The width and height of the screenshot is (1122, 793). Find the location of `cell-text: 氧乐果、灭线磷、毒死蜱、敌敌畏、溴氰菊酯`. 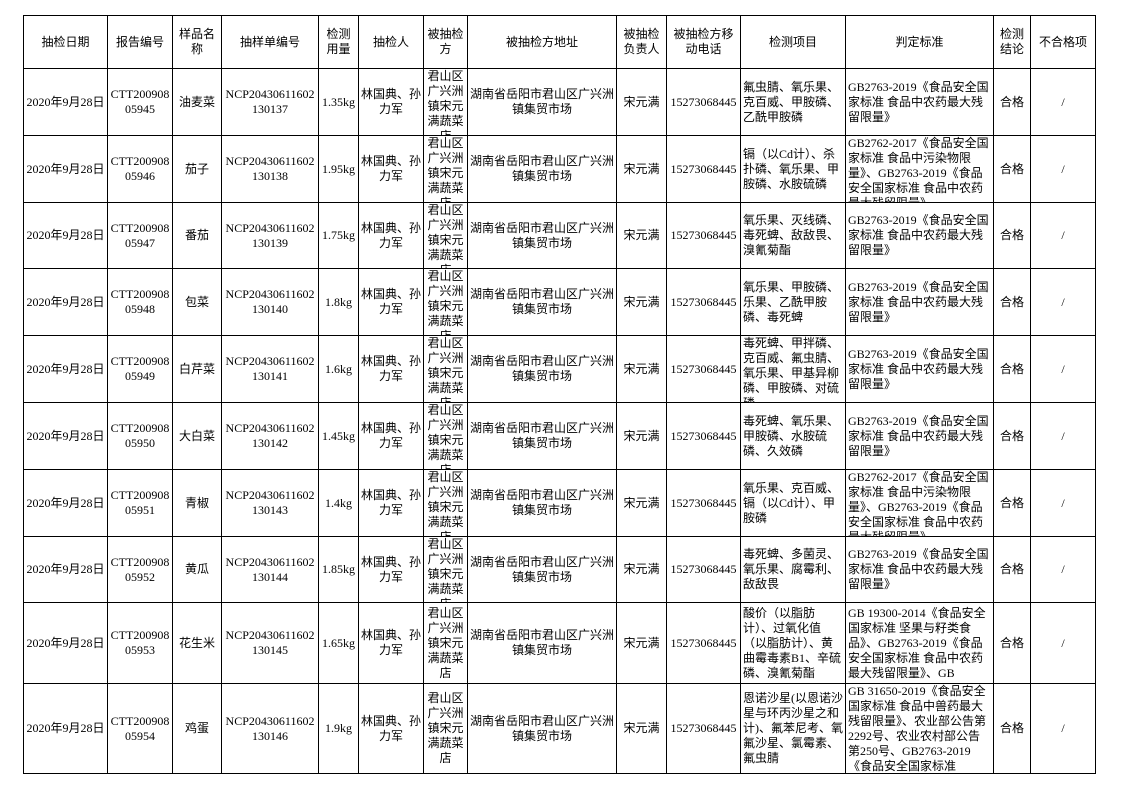

cell-text: 氧乐果、灭线磷、毒死蜱、敌敌畏、溴氰菊酯 is located at coordinates (791, 235).